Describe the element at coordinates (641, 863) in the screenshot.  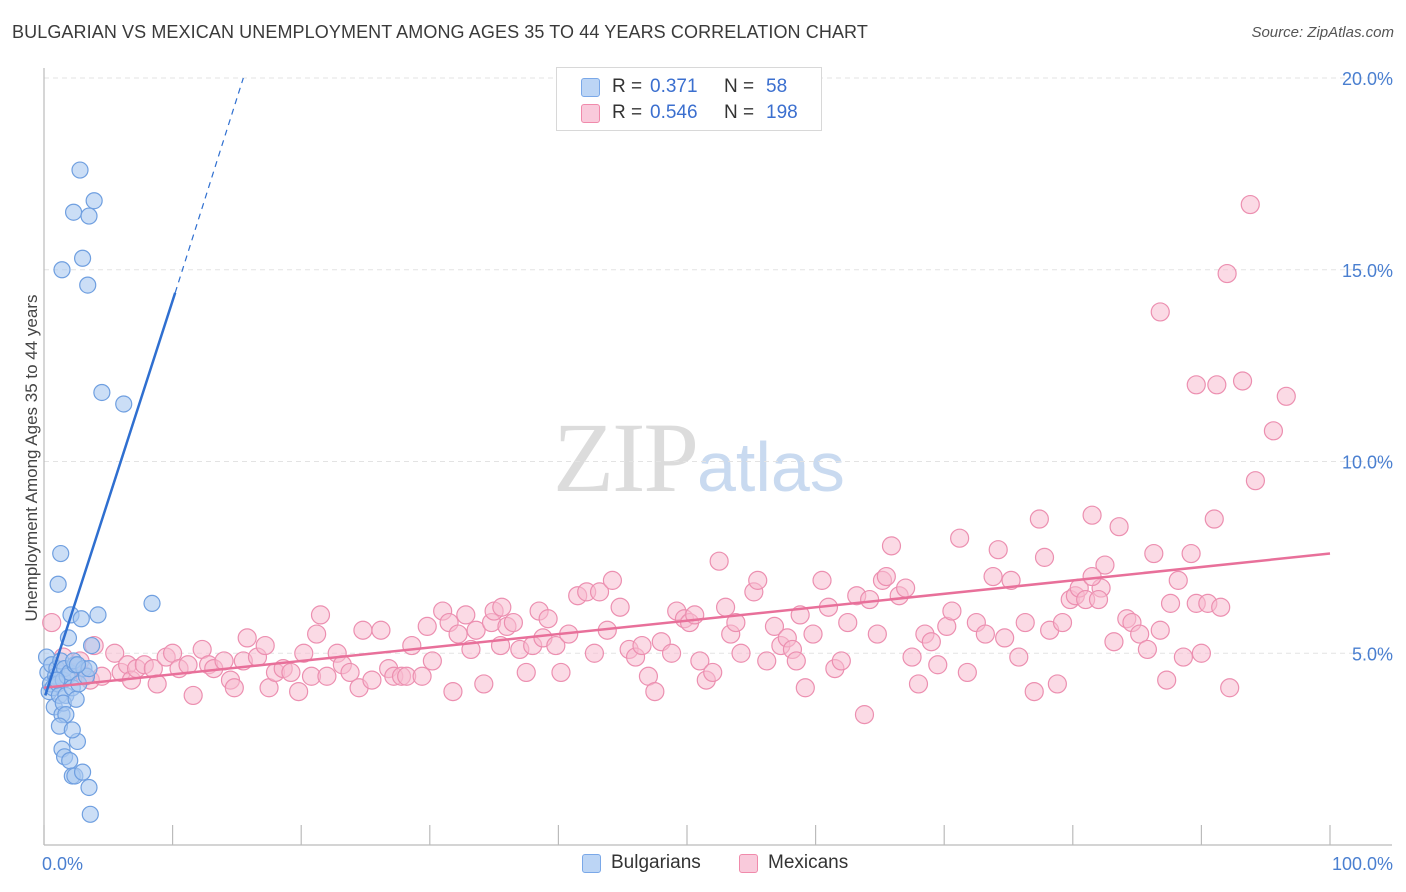
I see `legend-item-bulgarians: Bulgarians` at that location.